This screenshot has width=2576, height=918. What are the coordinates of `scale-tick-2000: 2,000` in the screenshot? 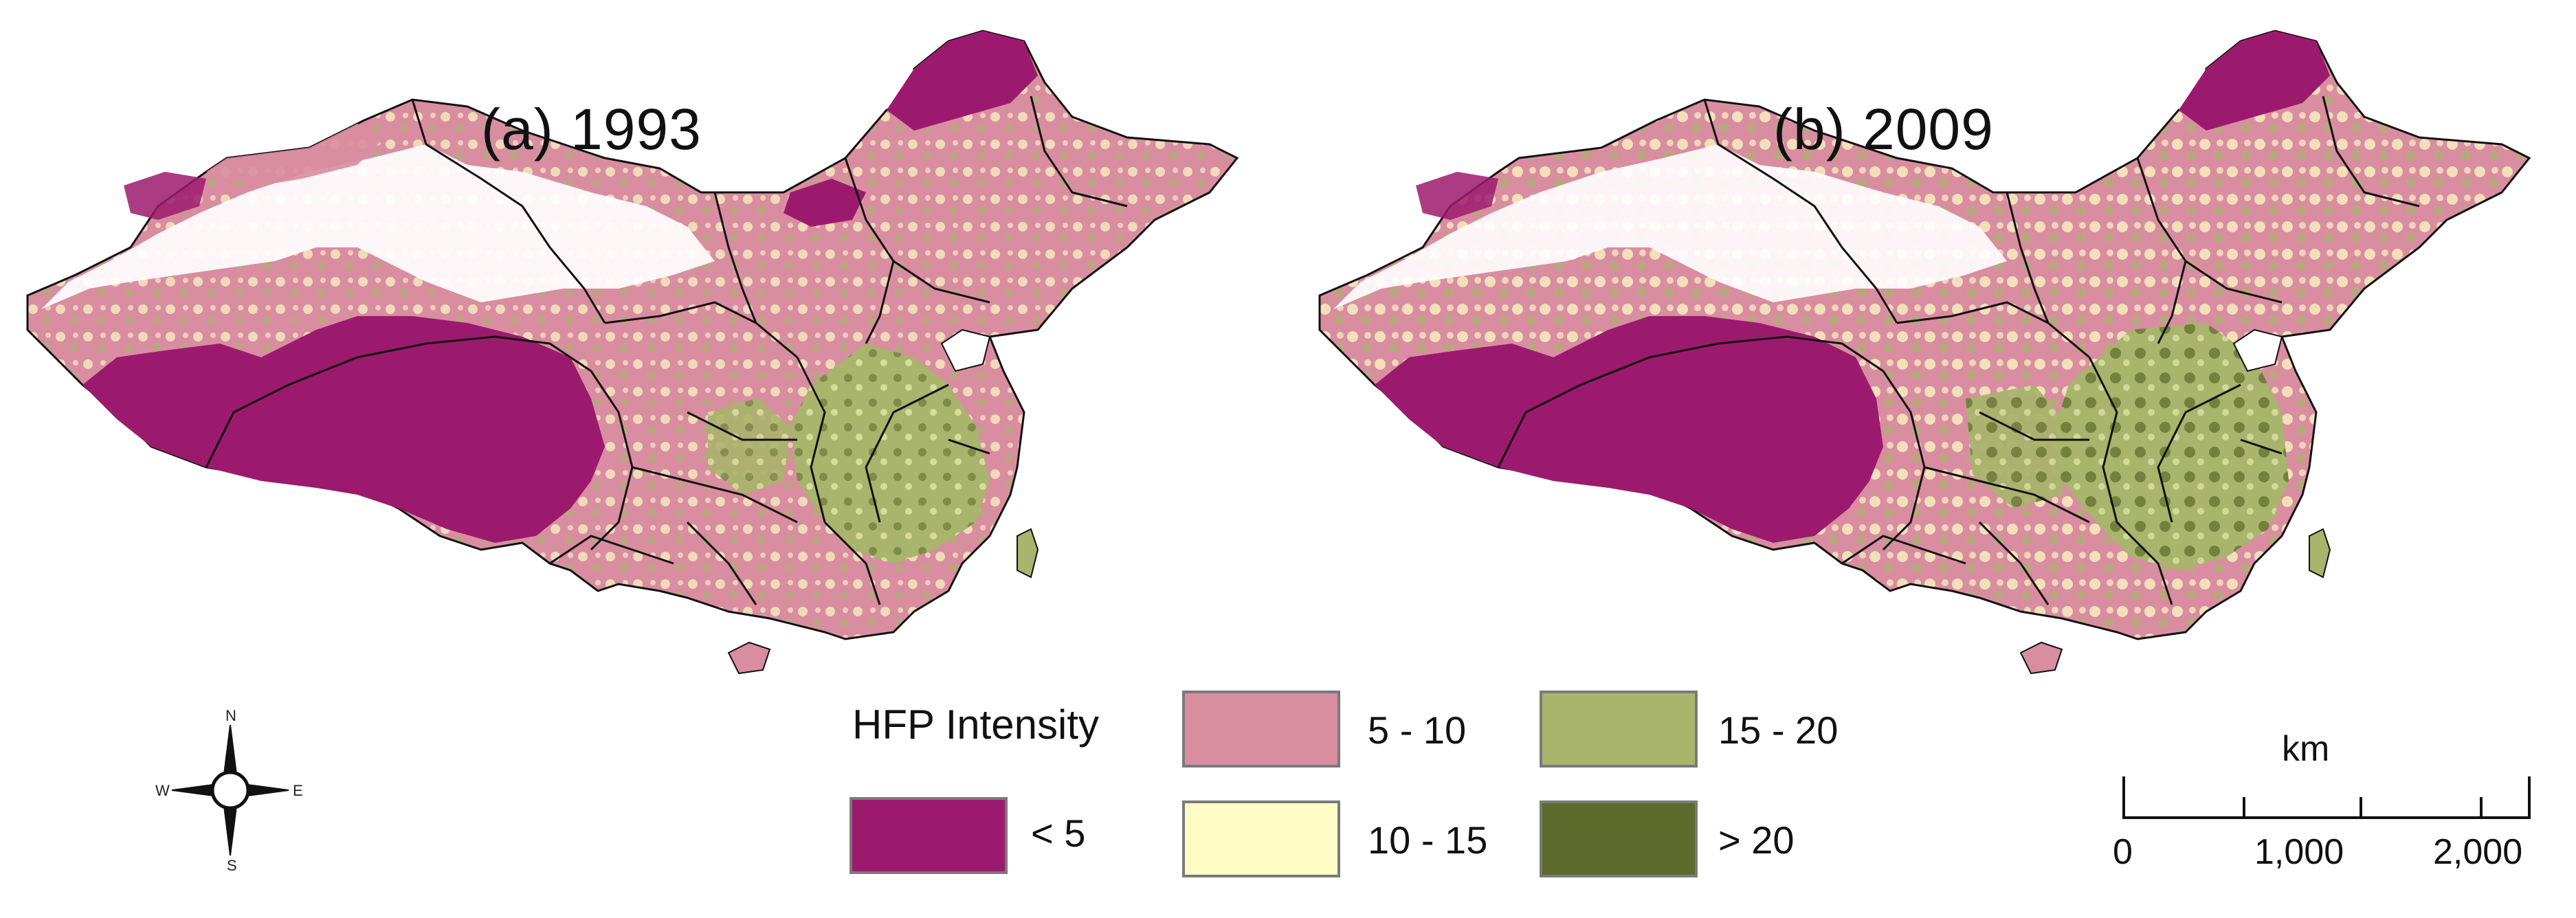 It's located at (2478, 852).